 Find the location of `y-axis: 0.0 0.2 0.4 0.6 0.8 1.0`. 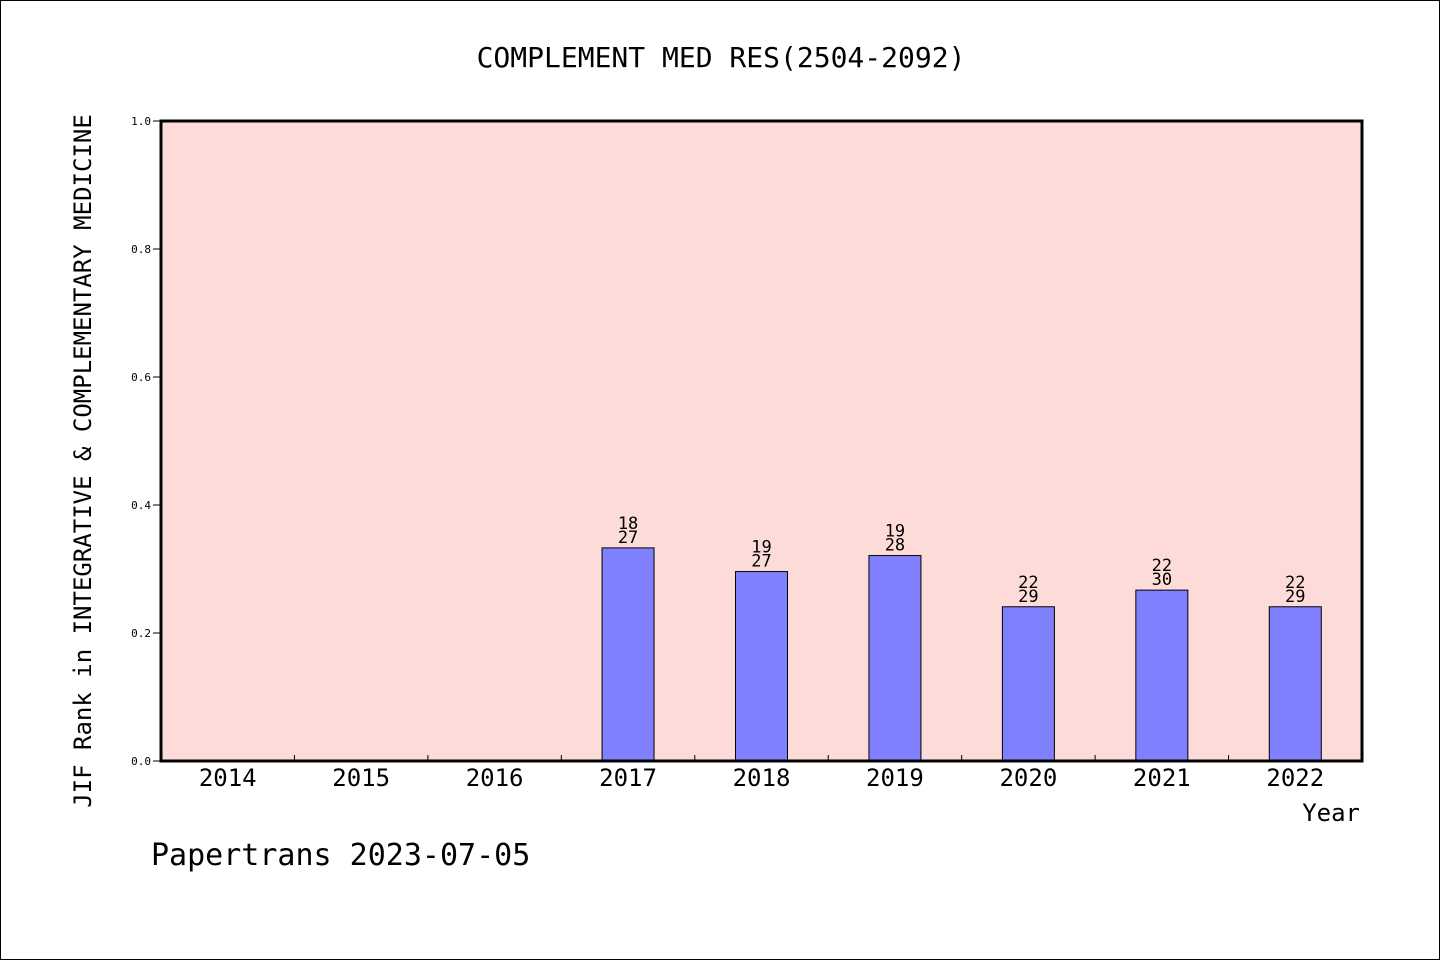

y-axis: 0.0 0.2 0.4 0.6 0.8 1.0 is located at coordinates (146, 441).